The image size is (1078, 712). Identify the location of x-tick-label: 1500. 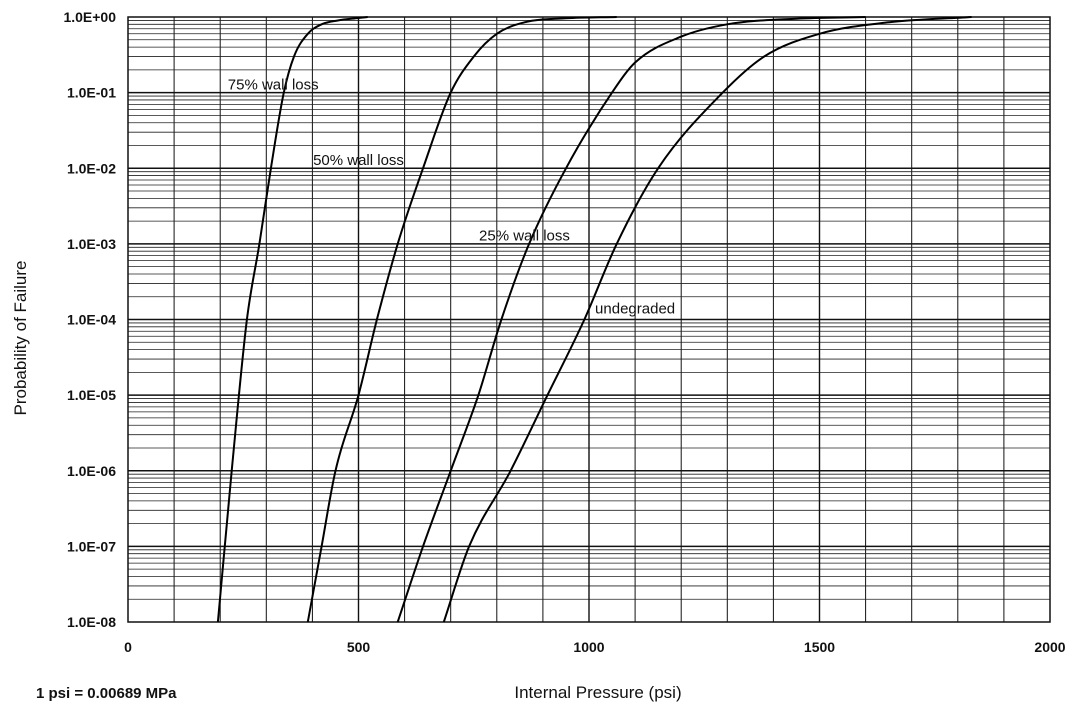
(819, 647).